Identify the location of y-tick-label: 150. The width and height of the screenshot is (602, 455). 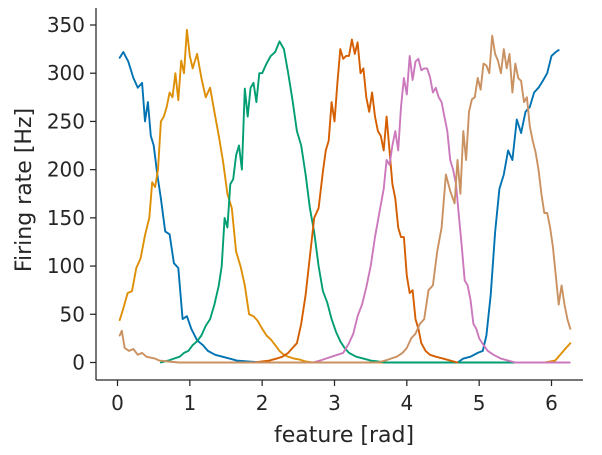
(66, 218).